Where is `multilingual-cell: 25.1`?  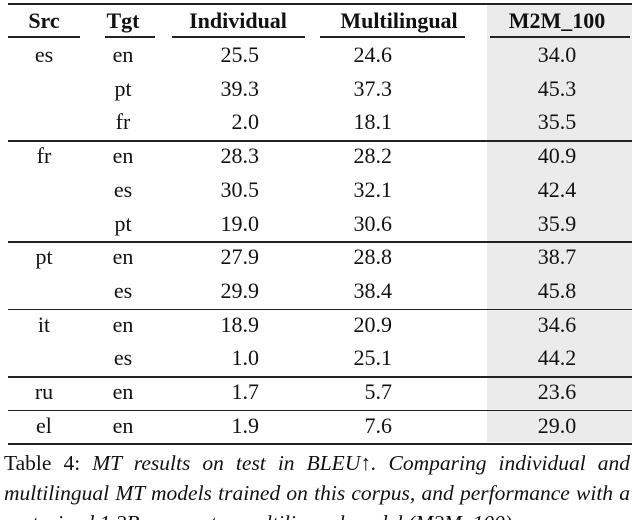
multilingual-cell: 25.1 is located at coordinates (373, 358).